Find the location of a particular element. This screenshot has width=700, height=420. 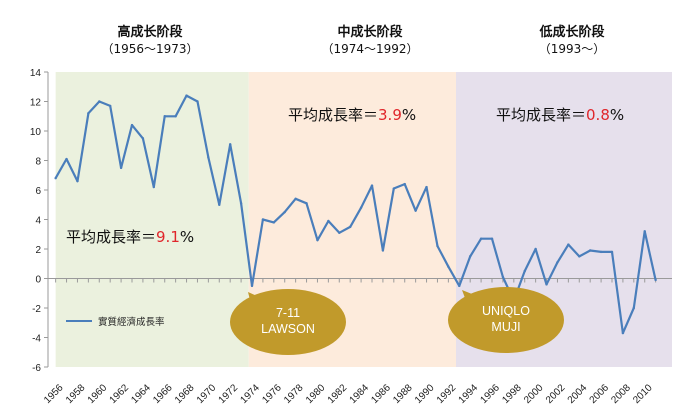

callout-convenience-stores: 7-11 LAWSON is located at coordinates (288, 321).